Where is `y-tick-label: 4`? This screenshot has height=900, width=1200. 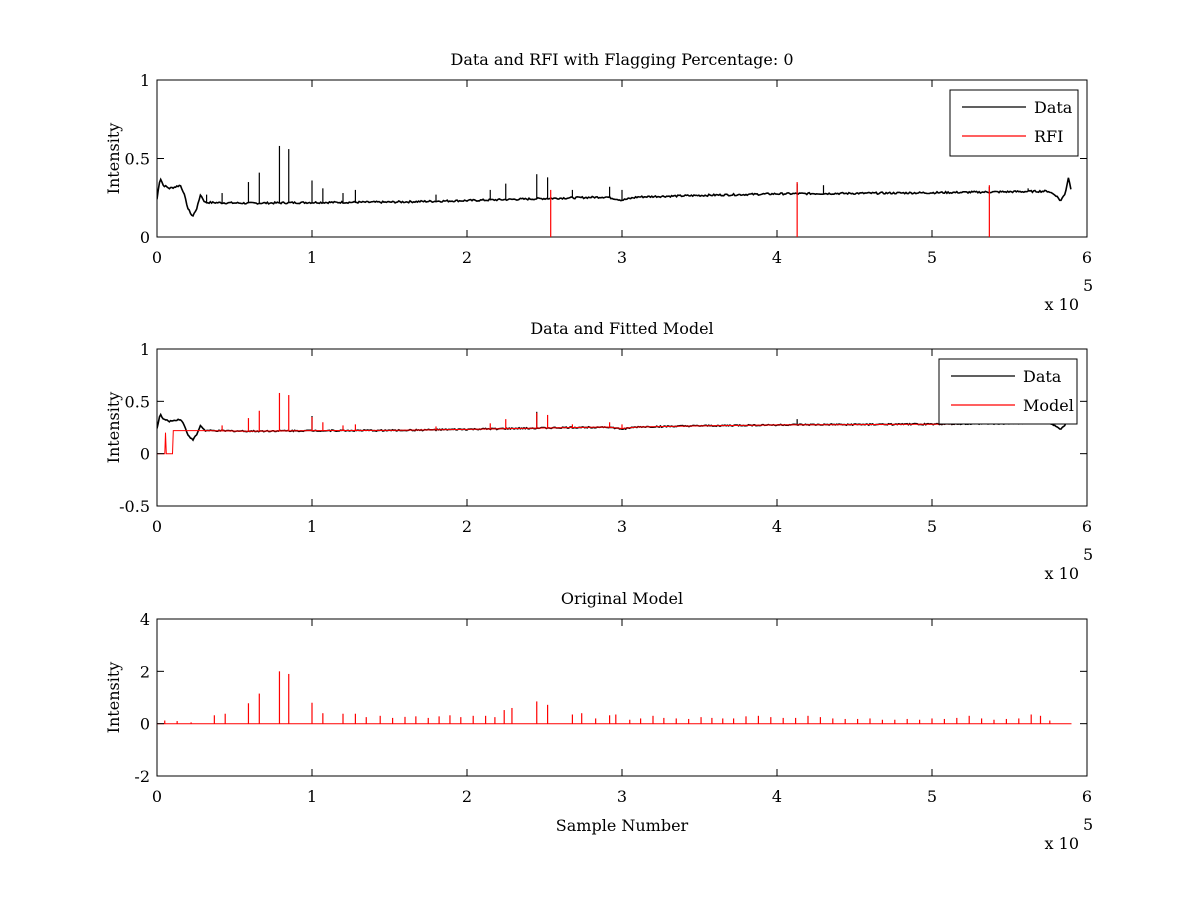
y-tick-label: 4 is located at coordinates (145, 619).